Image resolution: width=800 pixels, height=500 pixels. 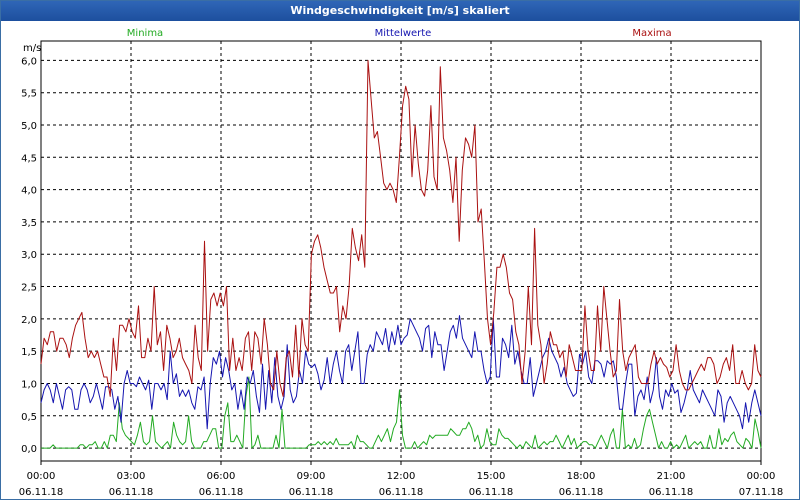 What do you see at coordinates (29, 352) in the screenshot?
I see `y-tick-label: 1,5` at bounding box center [29, 352].